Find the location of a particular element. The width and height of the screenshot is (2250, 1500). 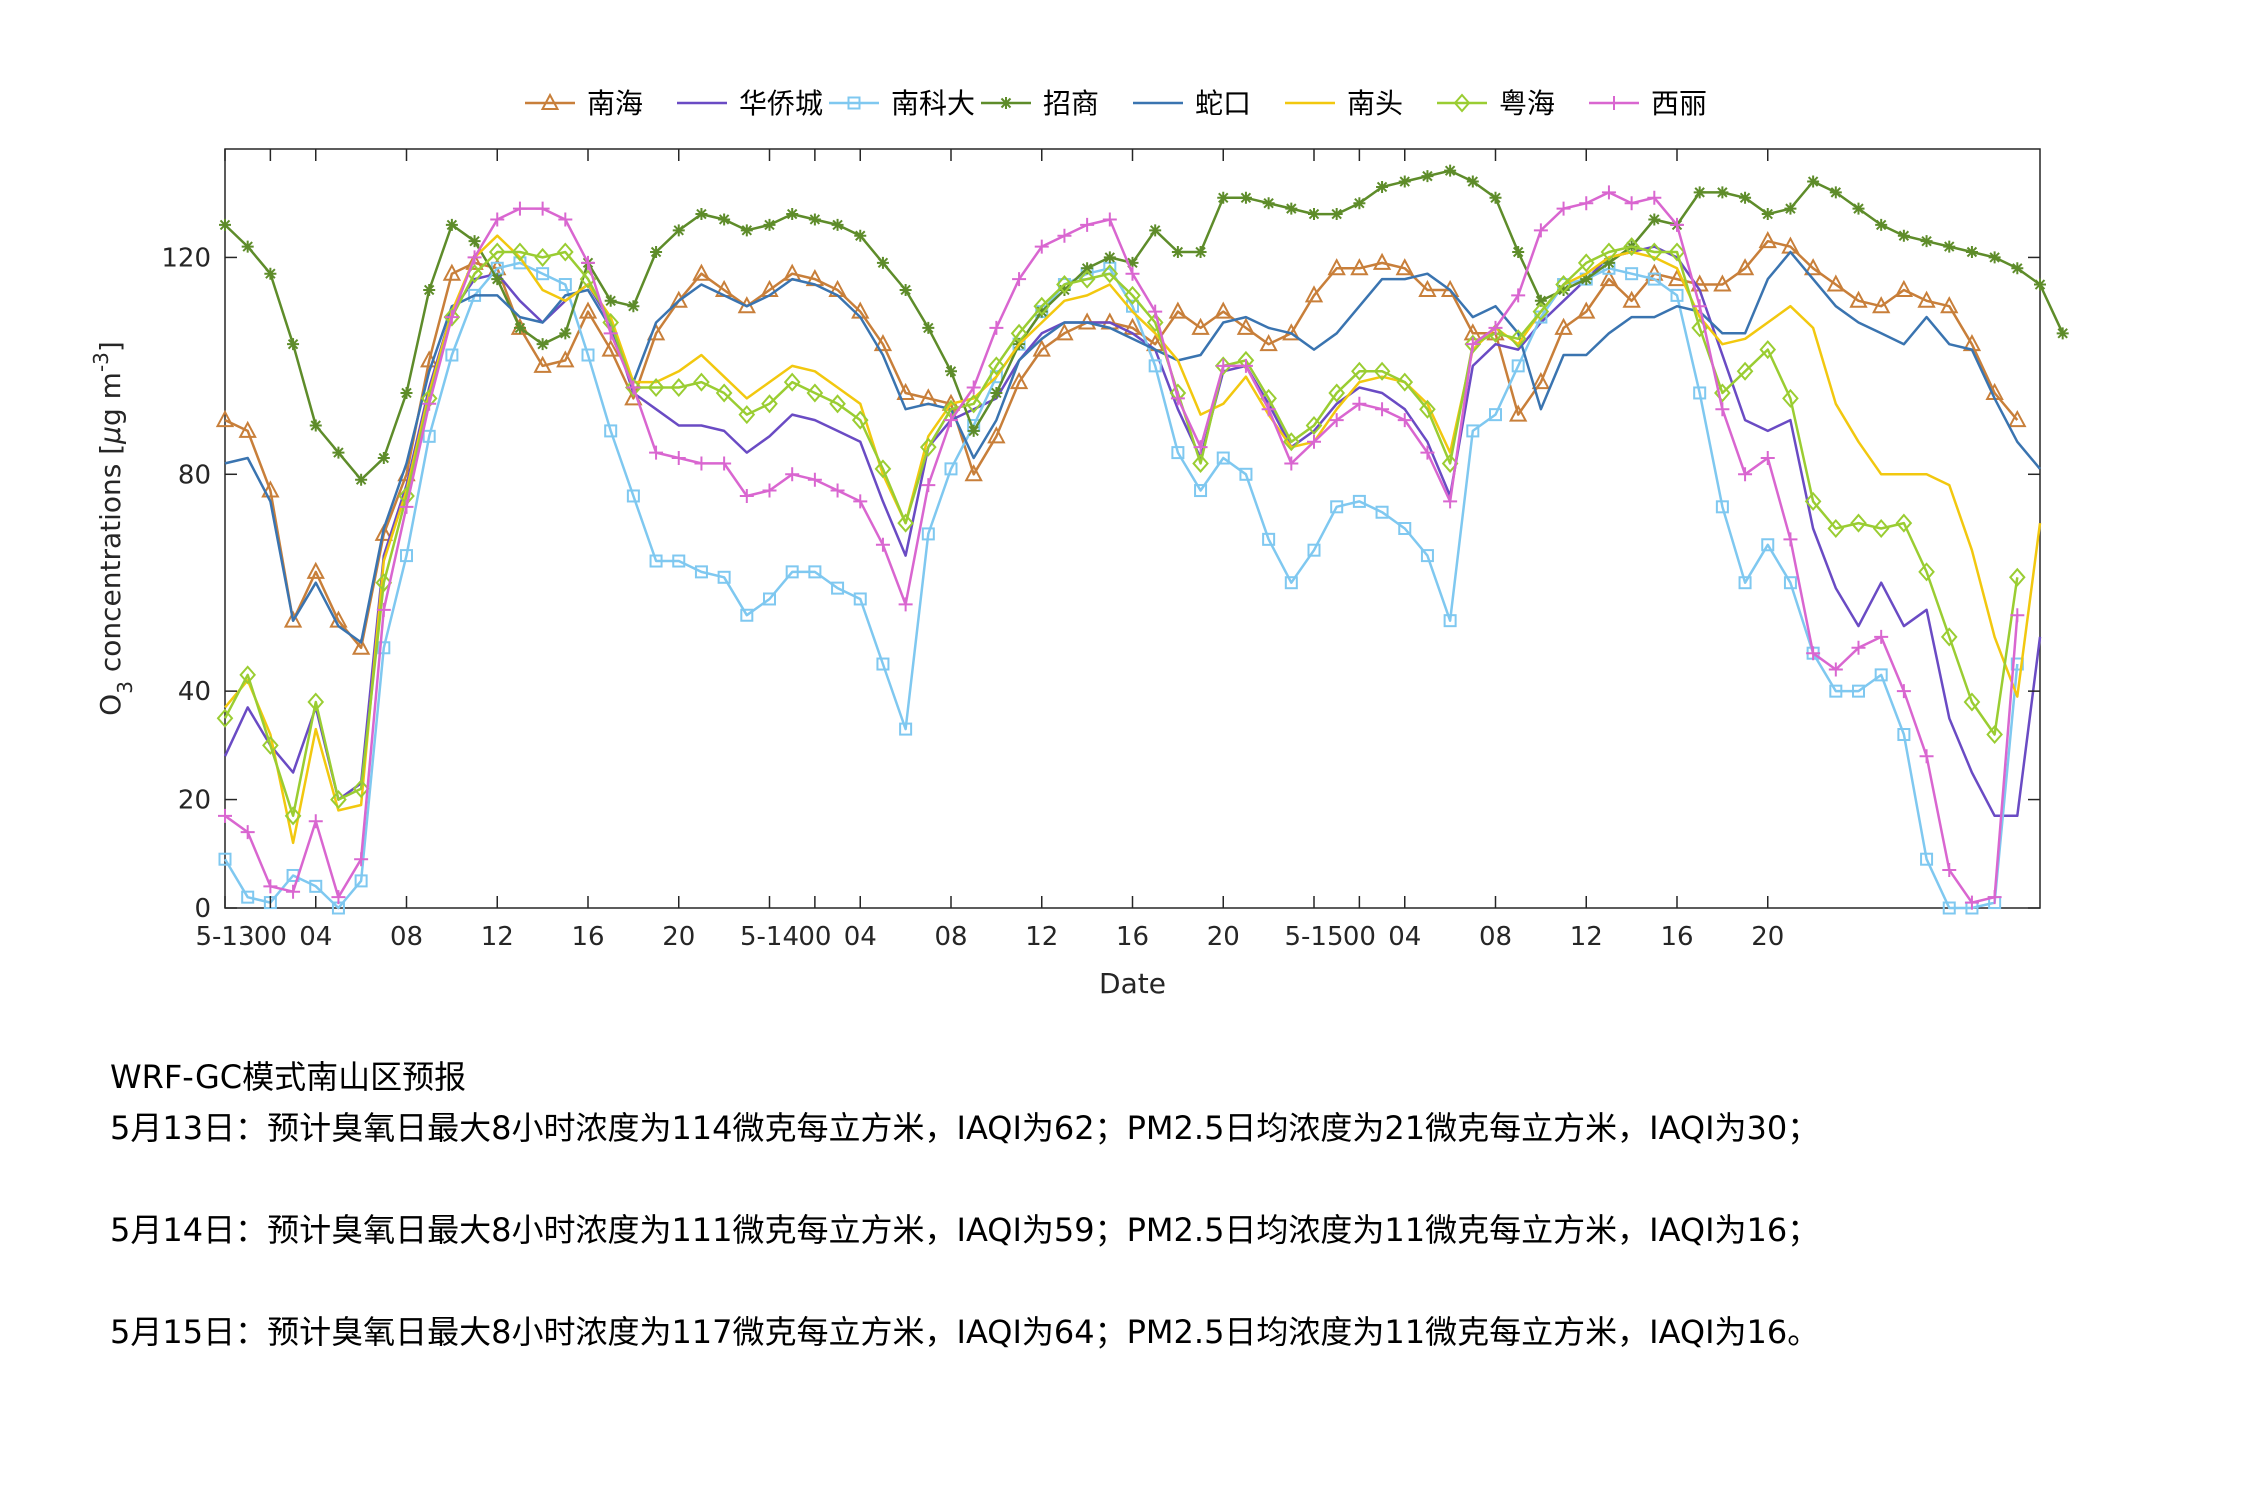

x-tick-label: 16 is located at coordinates (1676, 937).